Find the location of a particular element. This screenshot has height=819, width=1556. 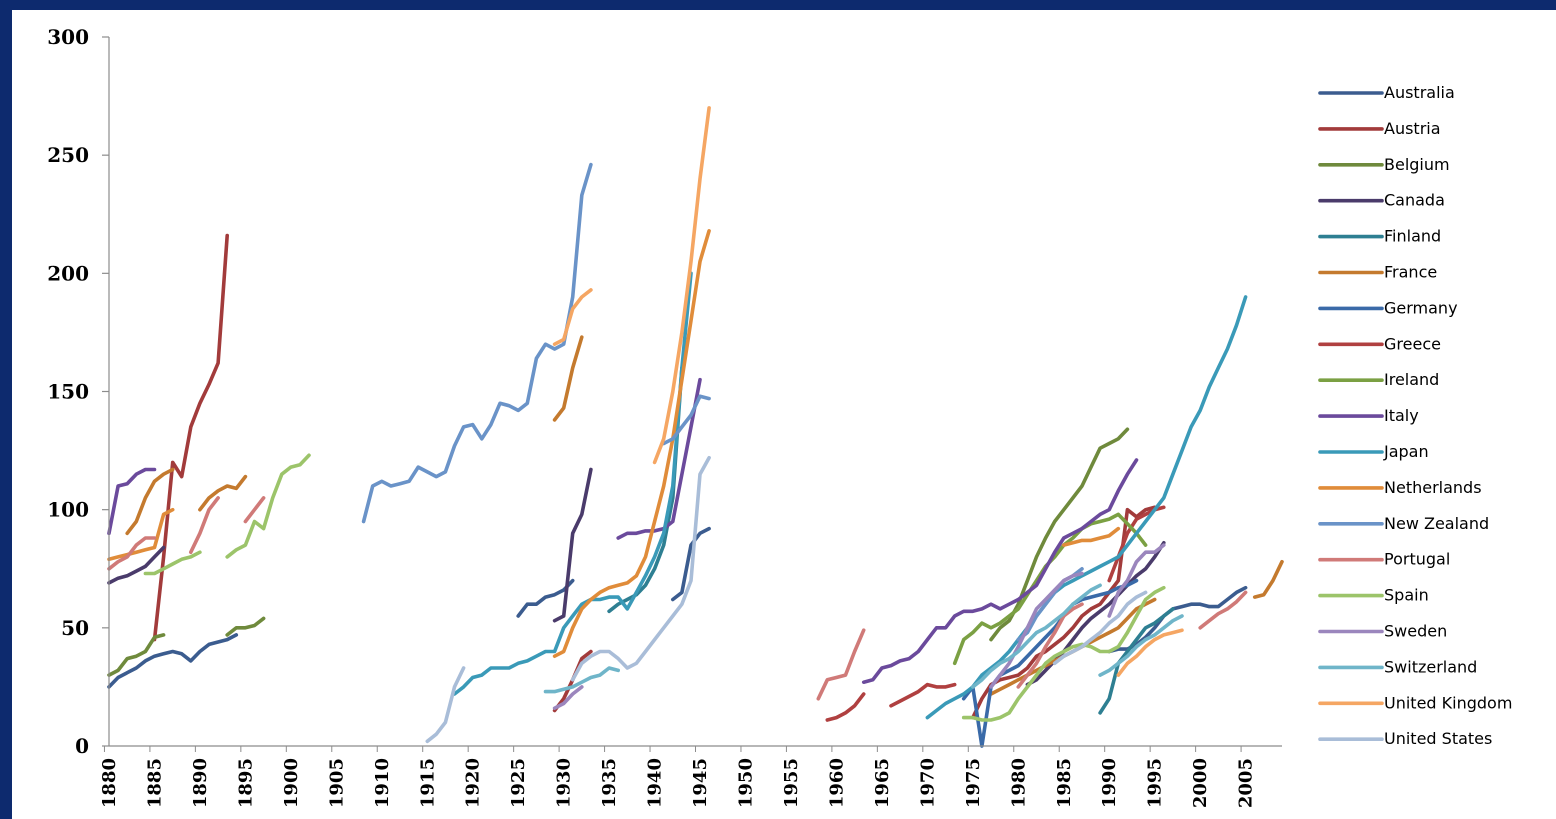

legend-label: New Zealand is located at coordinates (1436, 523).